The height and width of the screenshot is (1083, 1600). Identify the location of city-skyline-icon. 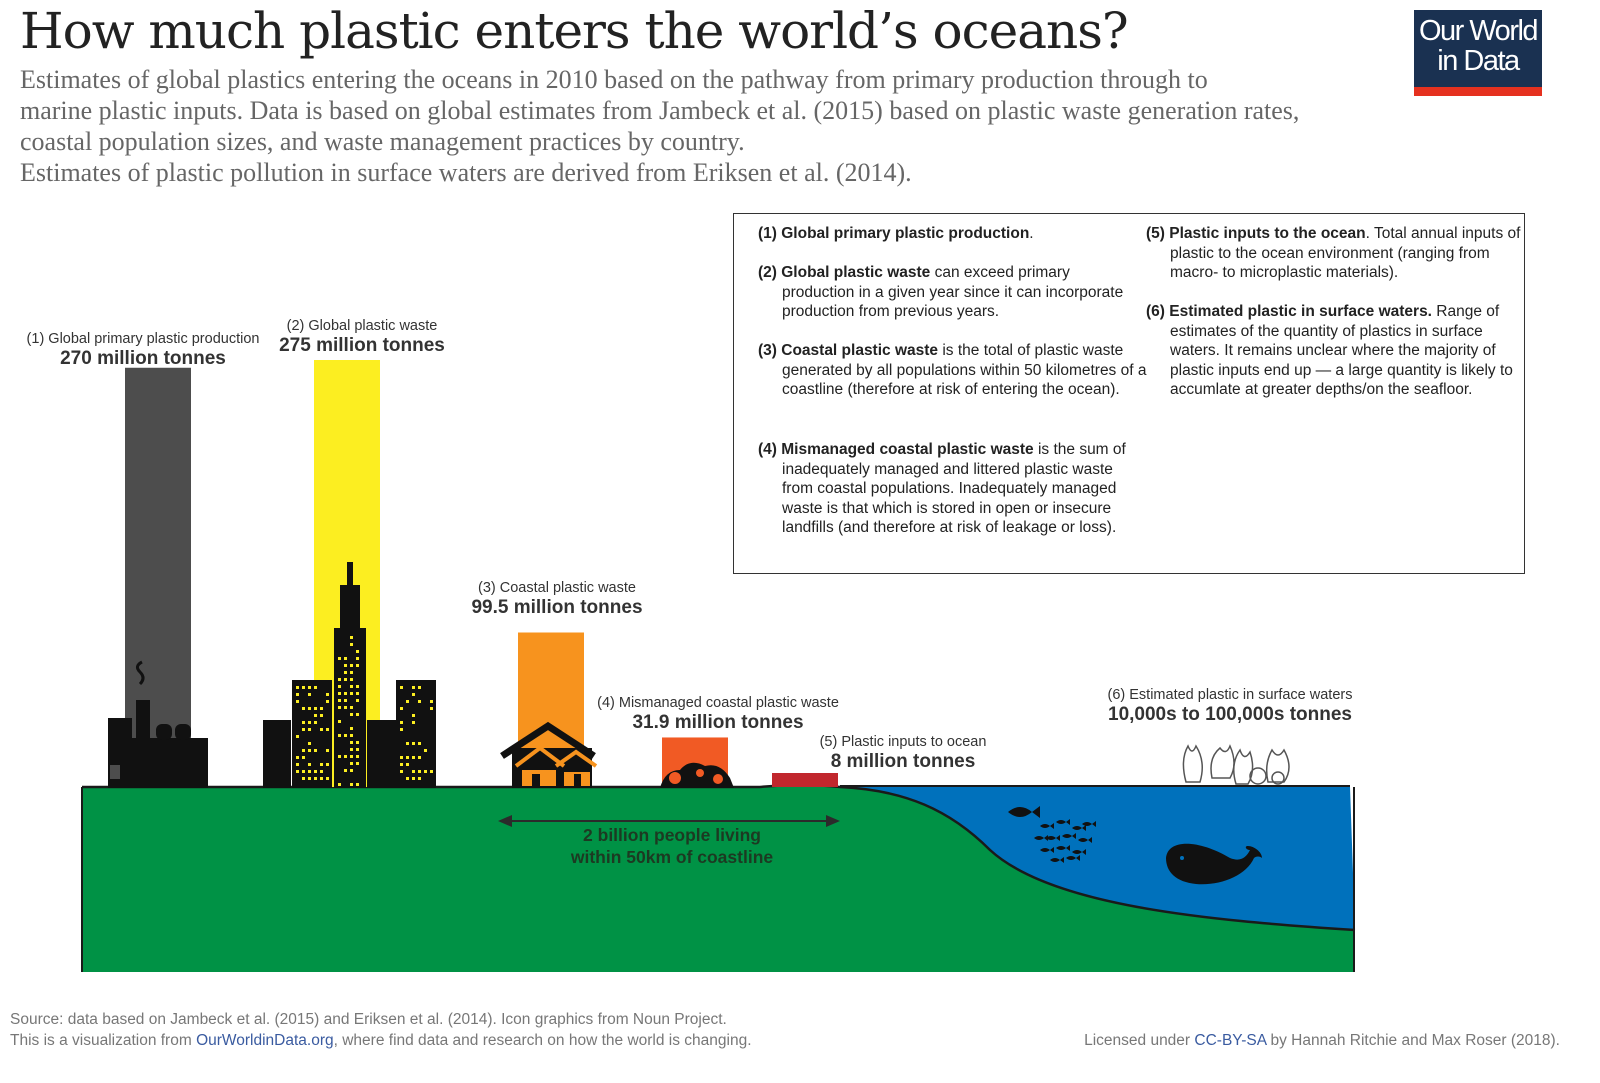
(349, 675).